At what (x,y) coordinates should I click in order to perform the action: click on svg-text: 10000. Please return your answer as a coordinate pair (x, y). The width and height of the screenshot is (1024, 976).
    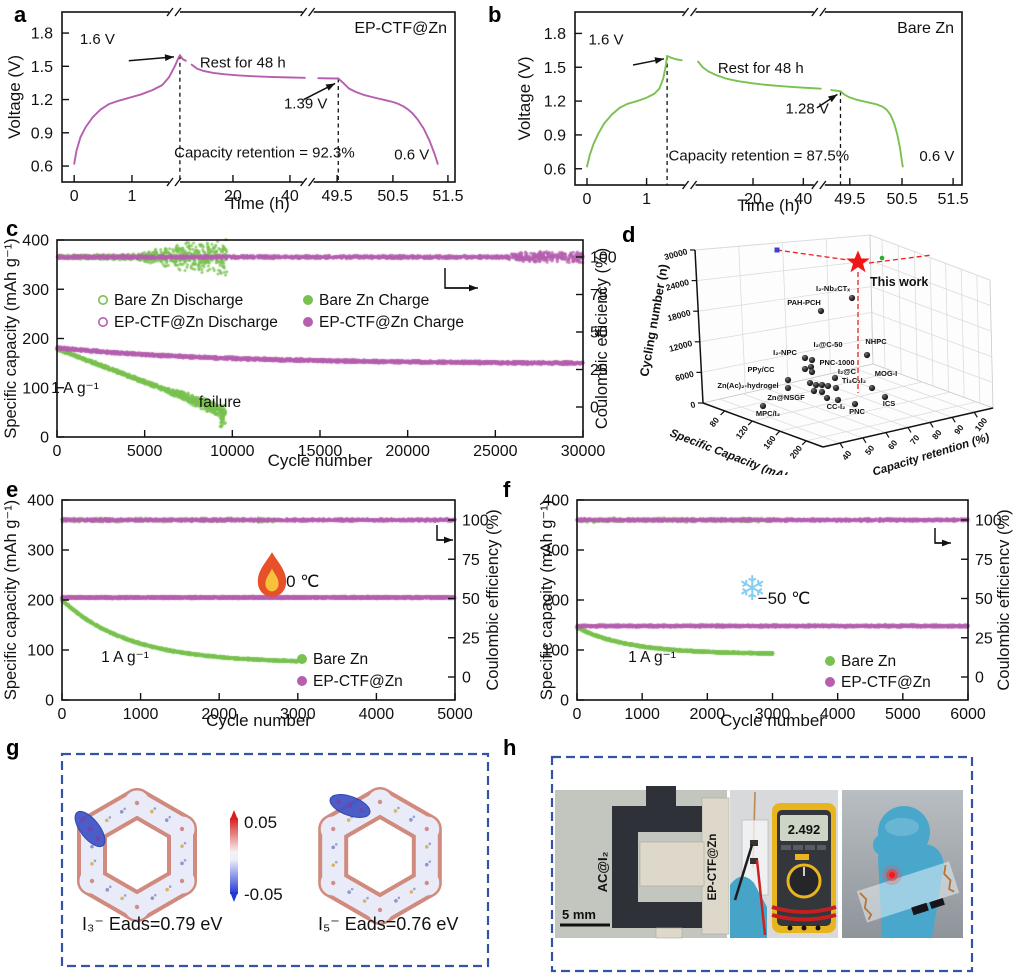
    Looking at the image, I should click on (232, 451).